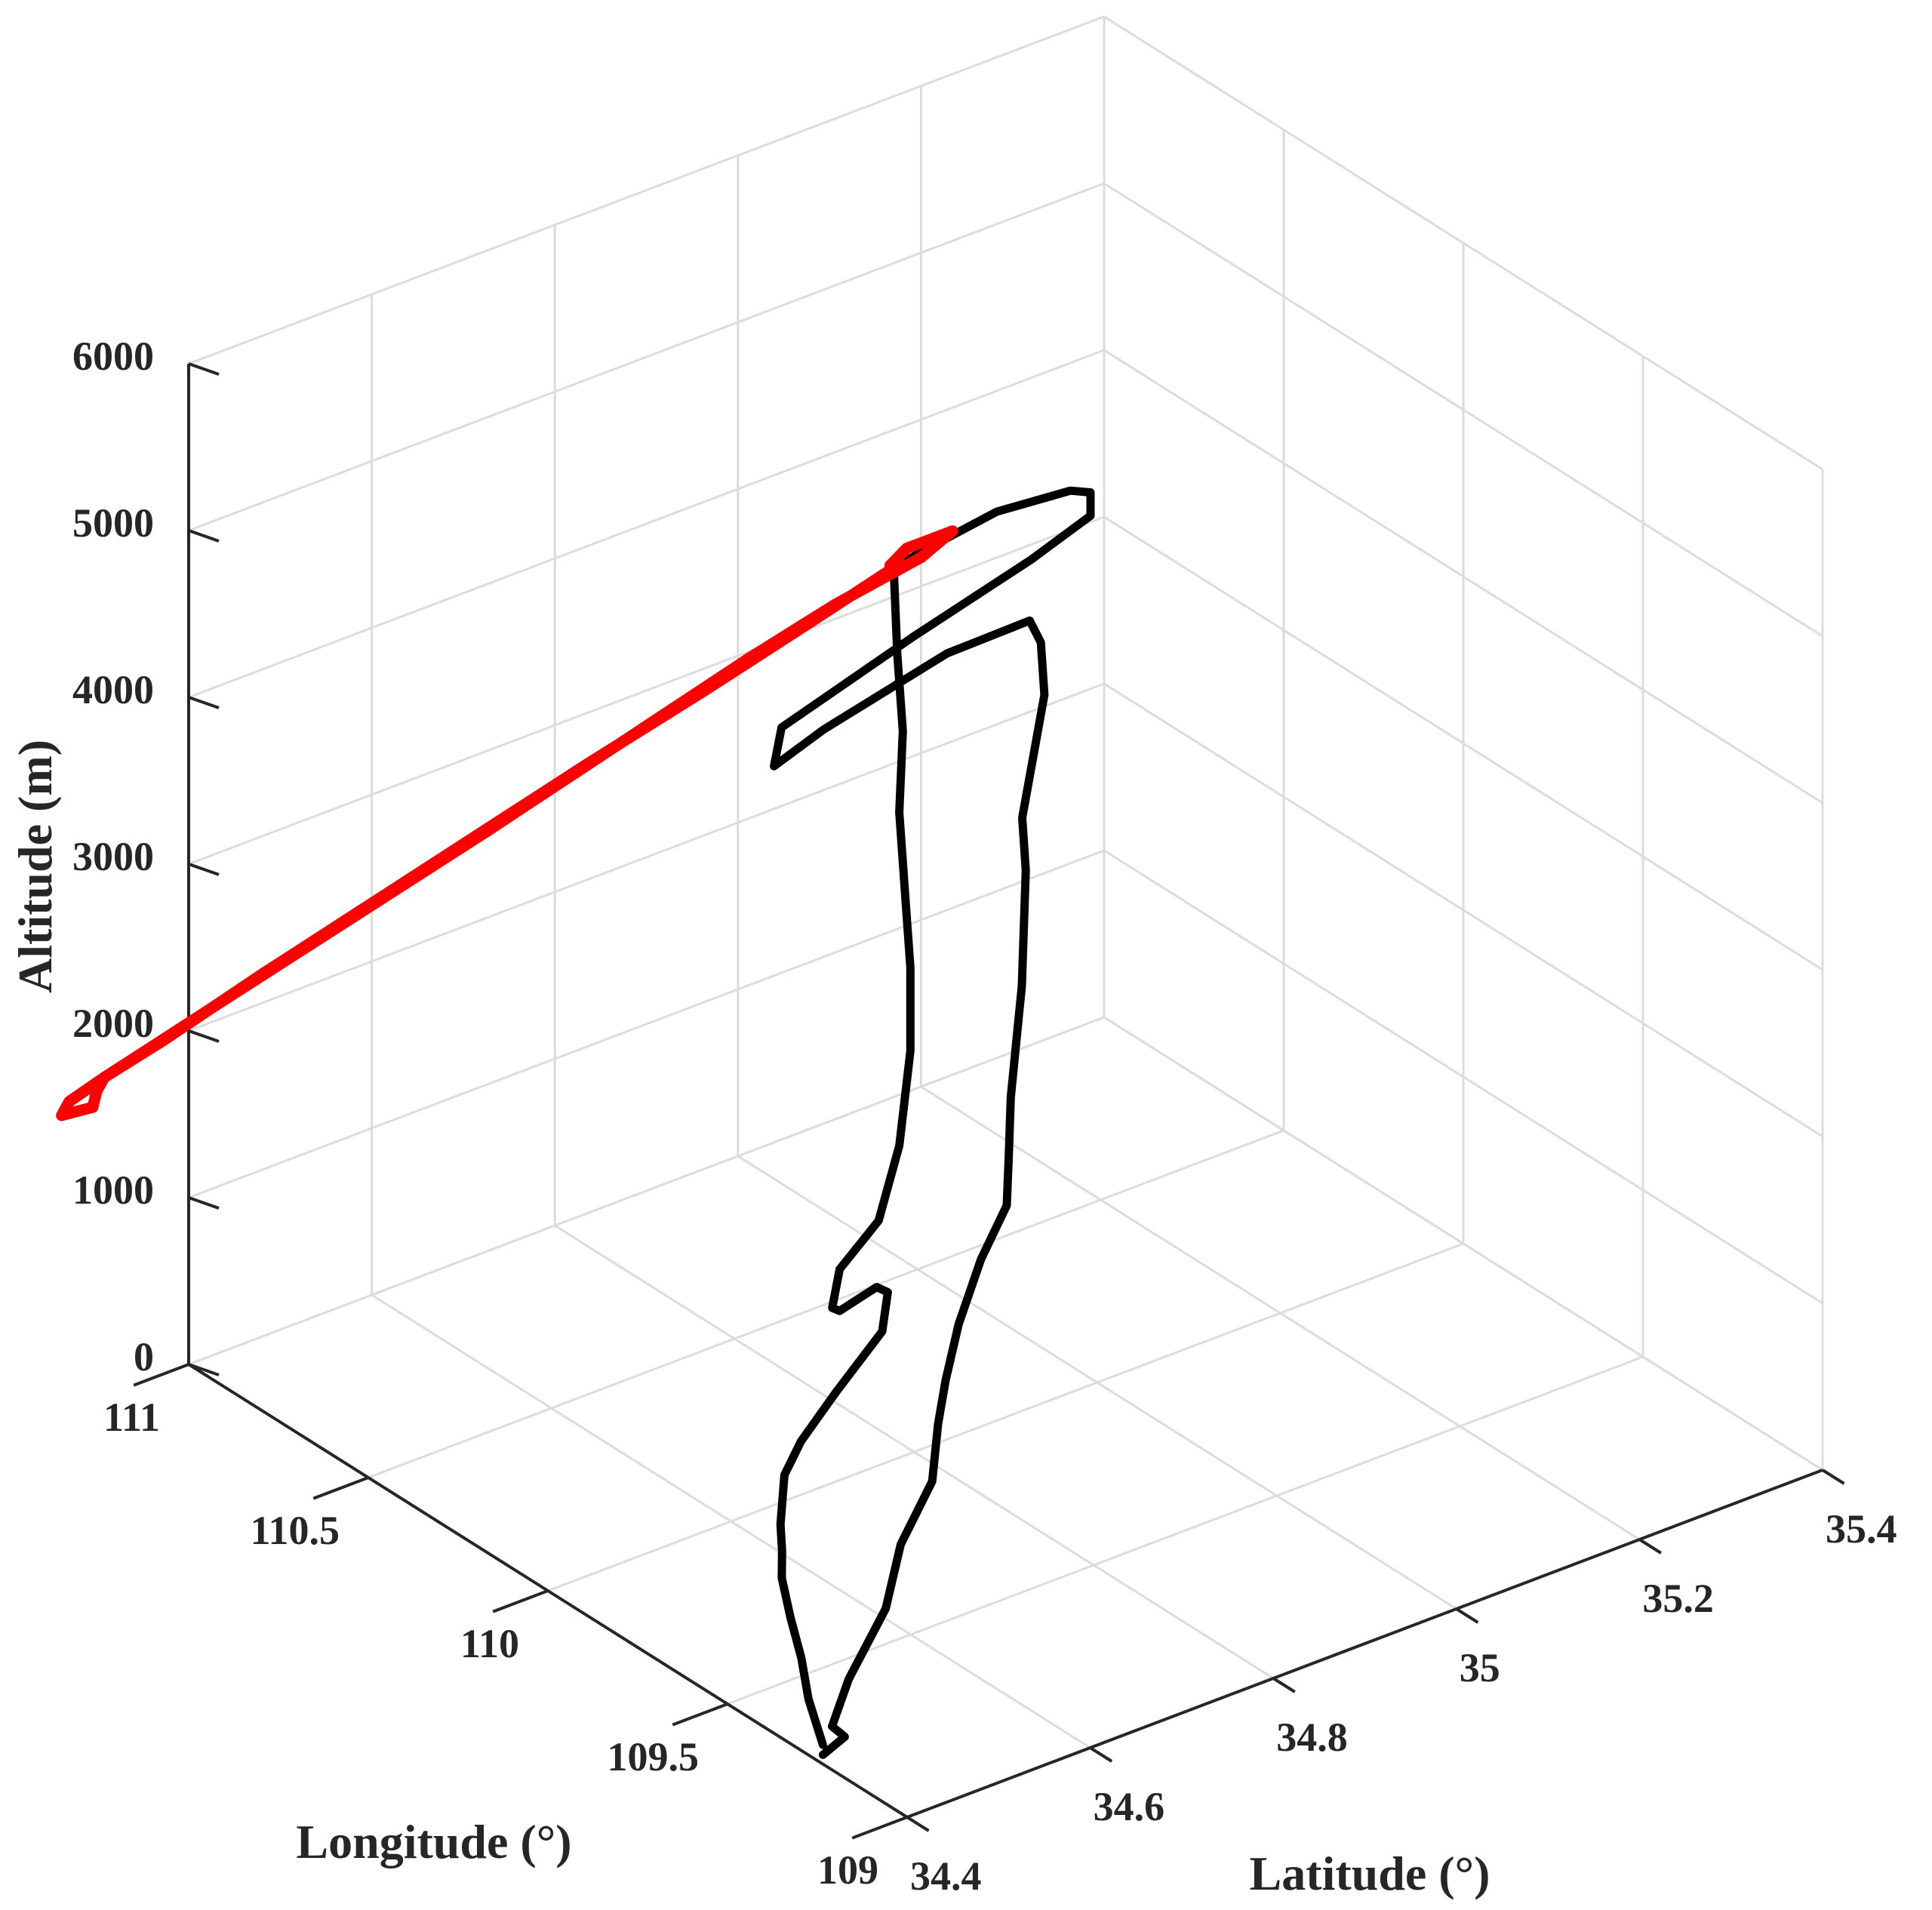 The width and height of the screenshot is (1932, 1910). Describe the element at coordinates (113, 523) in the screenshot. I see `z-tick-label: 5000` at that location.